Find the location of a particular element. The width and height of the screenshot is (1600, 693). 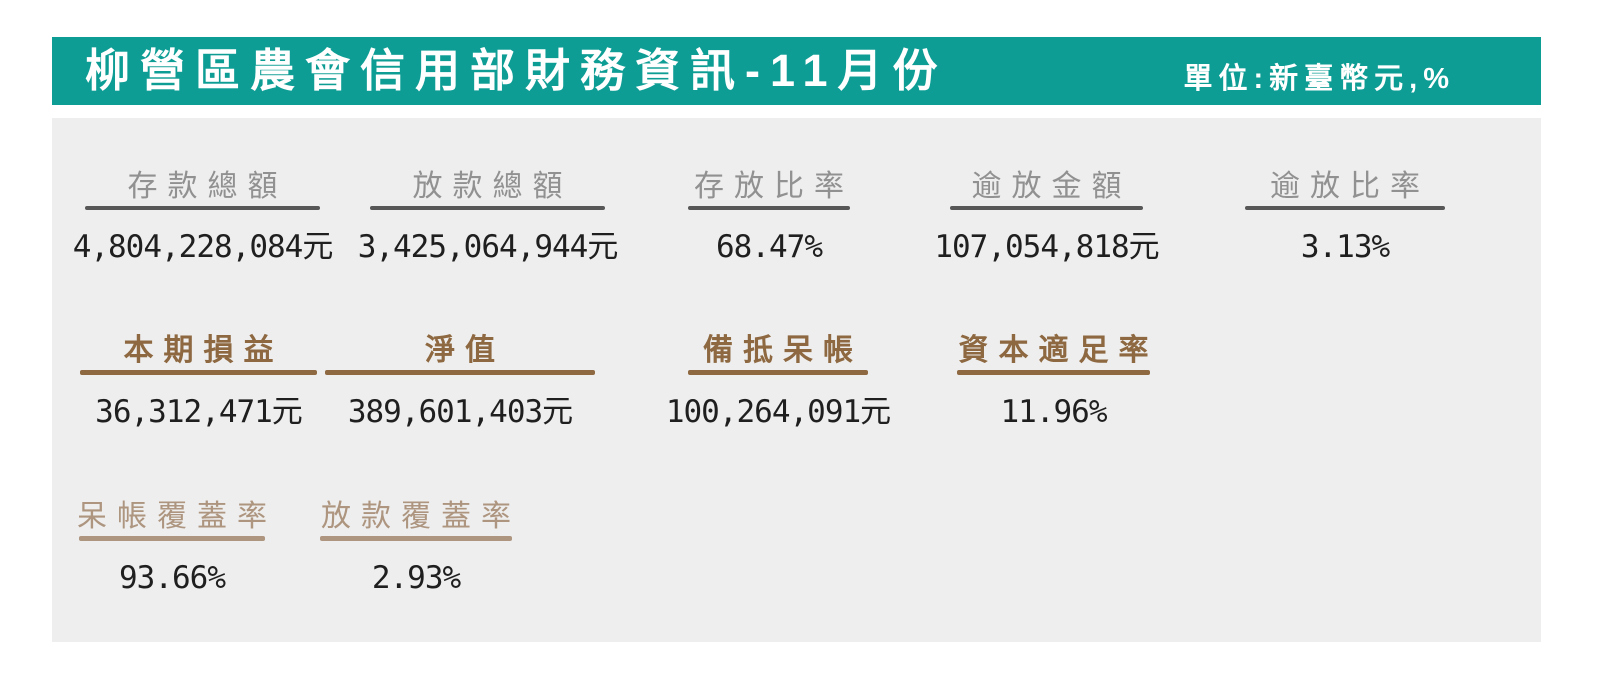

metric-current-profit: 本期損益 36,312,471元 is located at coordinates (198, 382).